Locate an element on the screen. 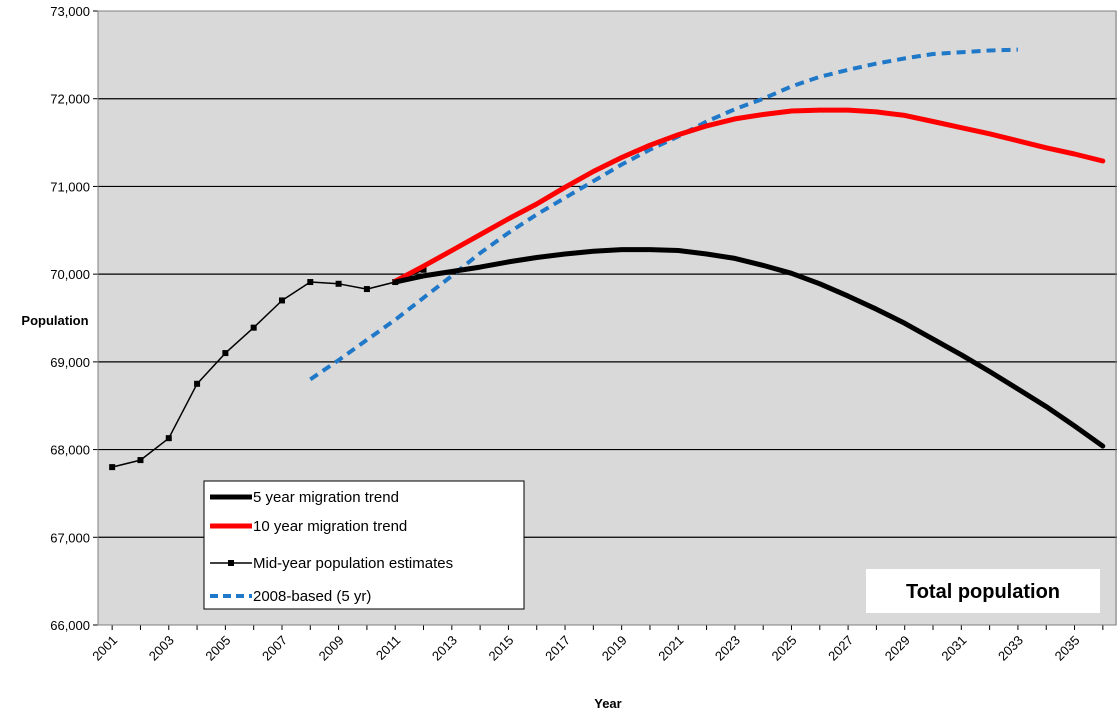  y-tick-label: 71,000 is located at coordinates (70, 186).